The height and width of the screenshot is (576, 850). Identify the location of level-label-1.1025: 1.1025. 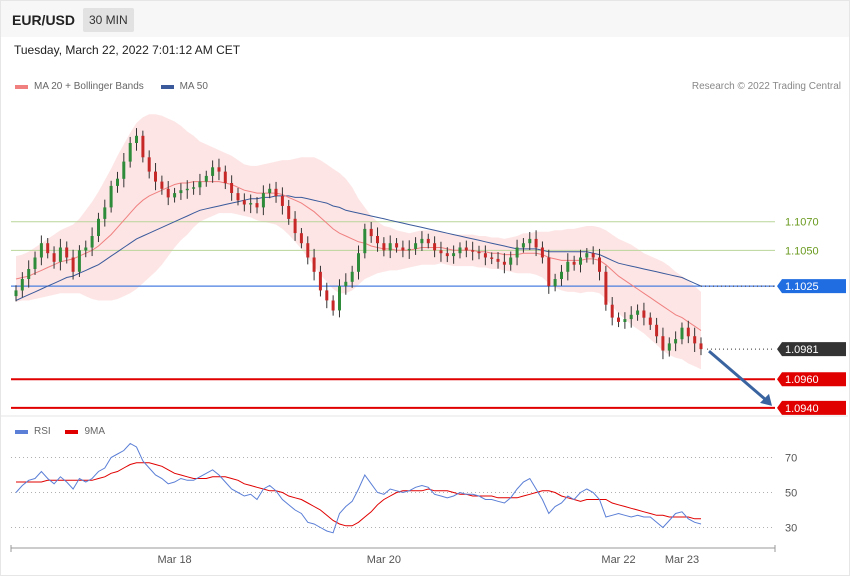
(802, 287).